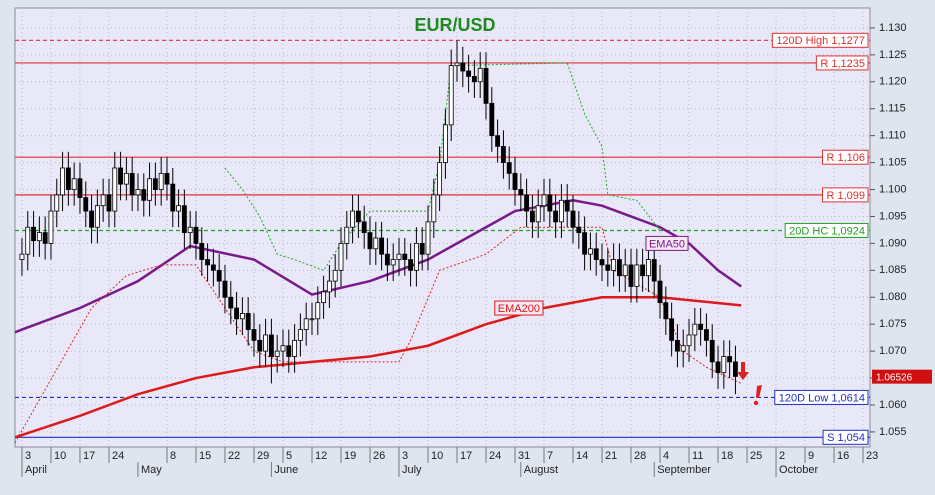  I want to click on x-tick-label: 14, so click(582, 456).